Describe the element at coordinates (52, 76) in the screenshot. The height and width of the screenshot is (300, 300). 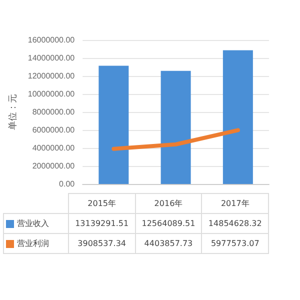
I see `y-tick-label: 12000000.00` at that location.